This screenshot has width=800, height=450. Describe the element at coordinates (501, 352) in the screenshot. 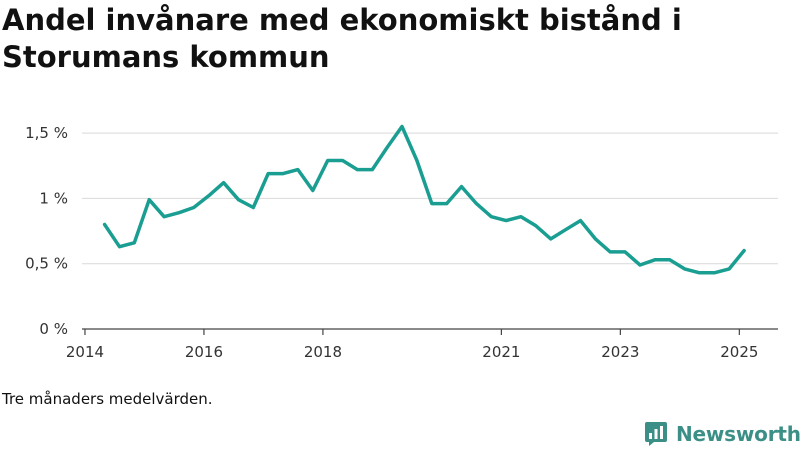

I see `x-tick-label: 2021` at that location.